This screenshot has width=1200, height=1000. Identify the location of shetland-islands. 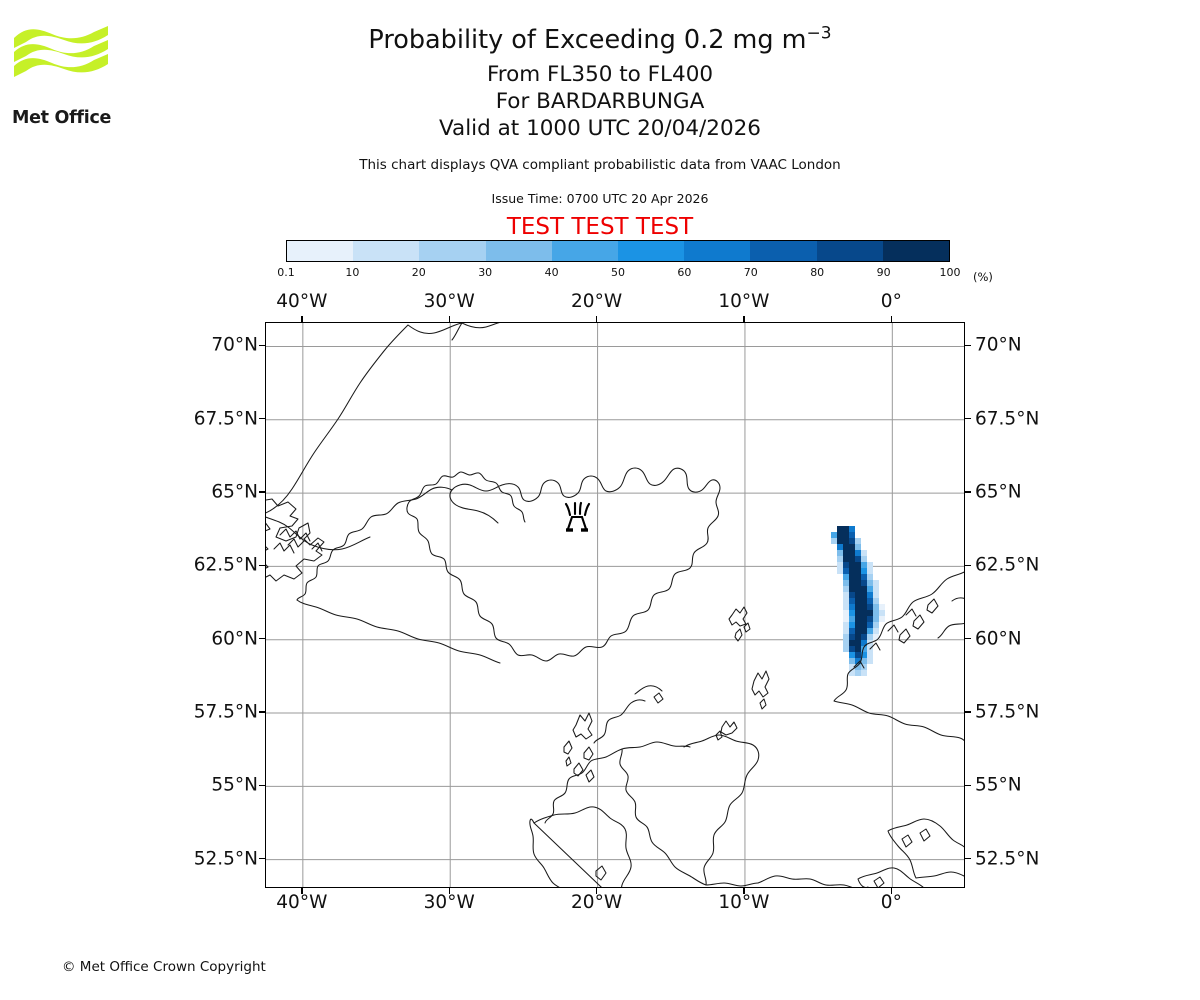
(760, 690).